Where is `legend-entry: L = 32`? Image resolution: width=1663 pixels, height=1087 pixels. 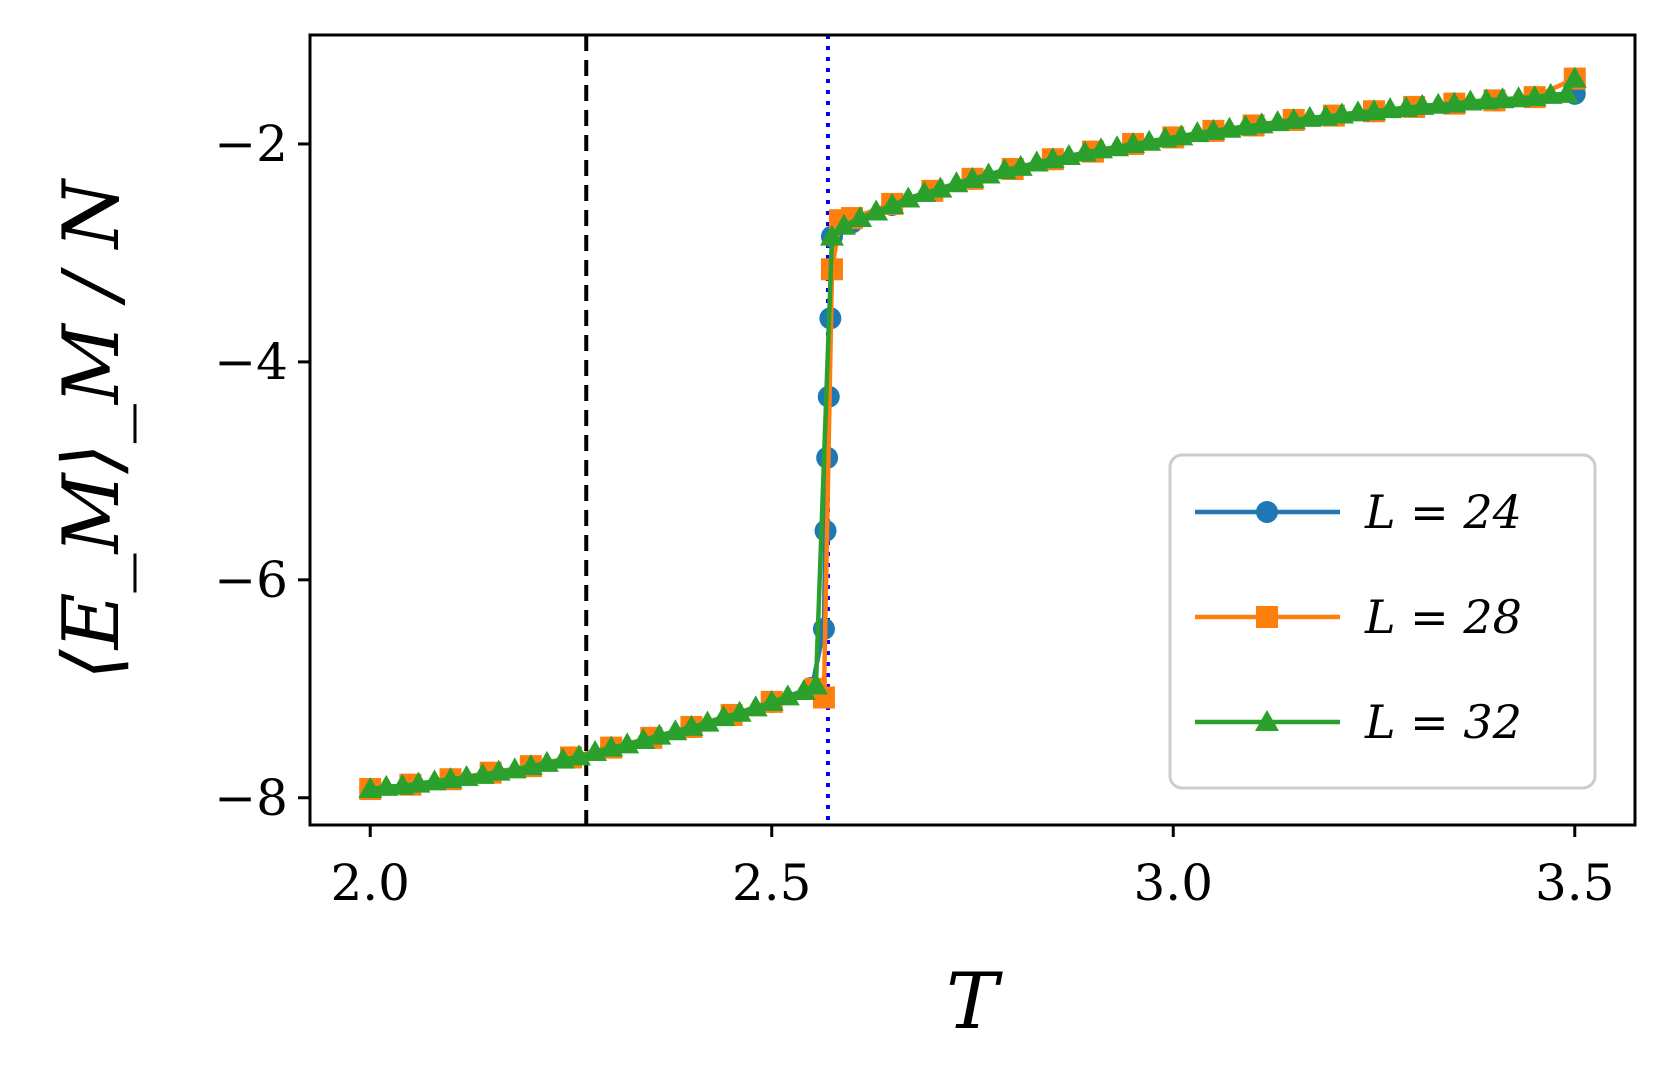
legend-entry: L = 32 is located at coordinates (1358, 722).